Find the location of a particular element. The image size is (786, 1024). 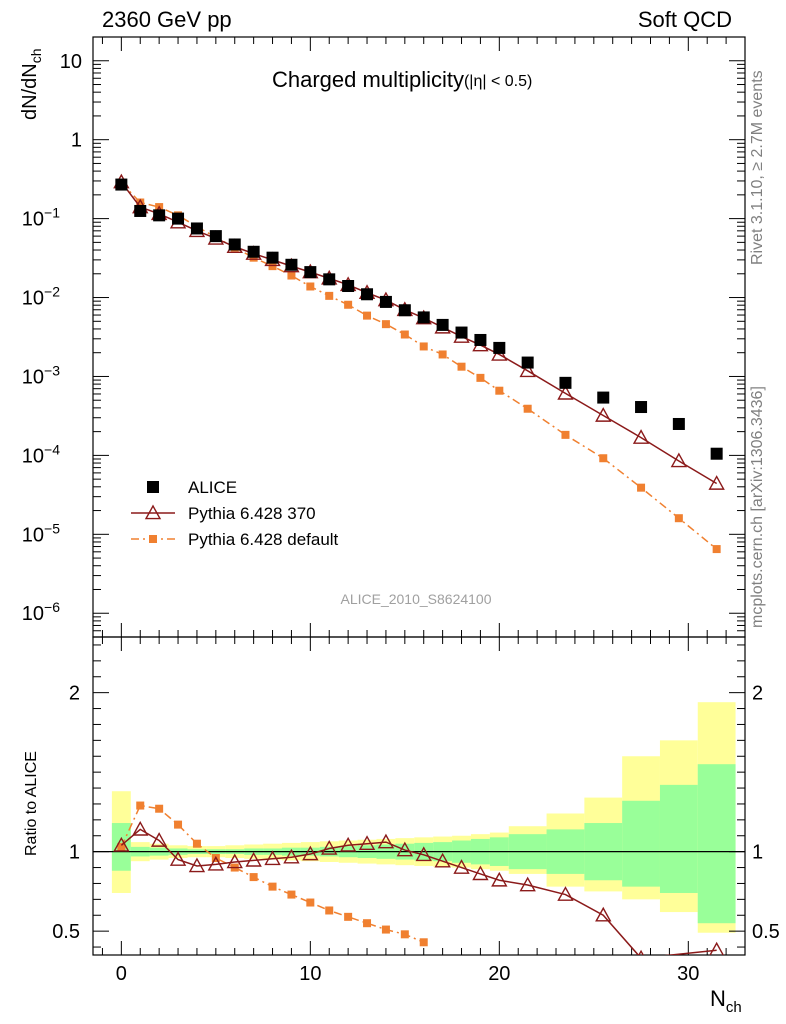

y-tick-label: 10⁻² is located at coordinates (41, 297).